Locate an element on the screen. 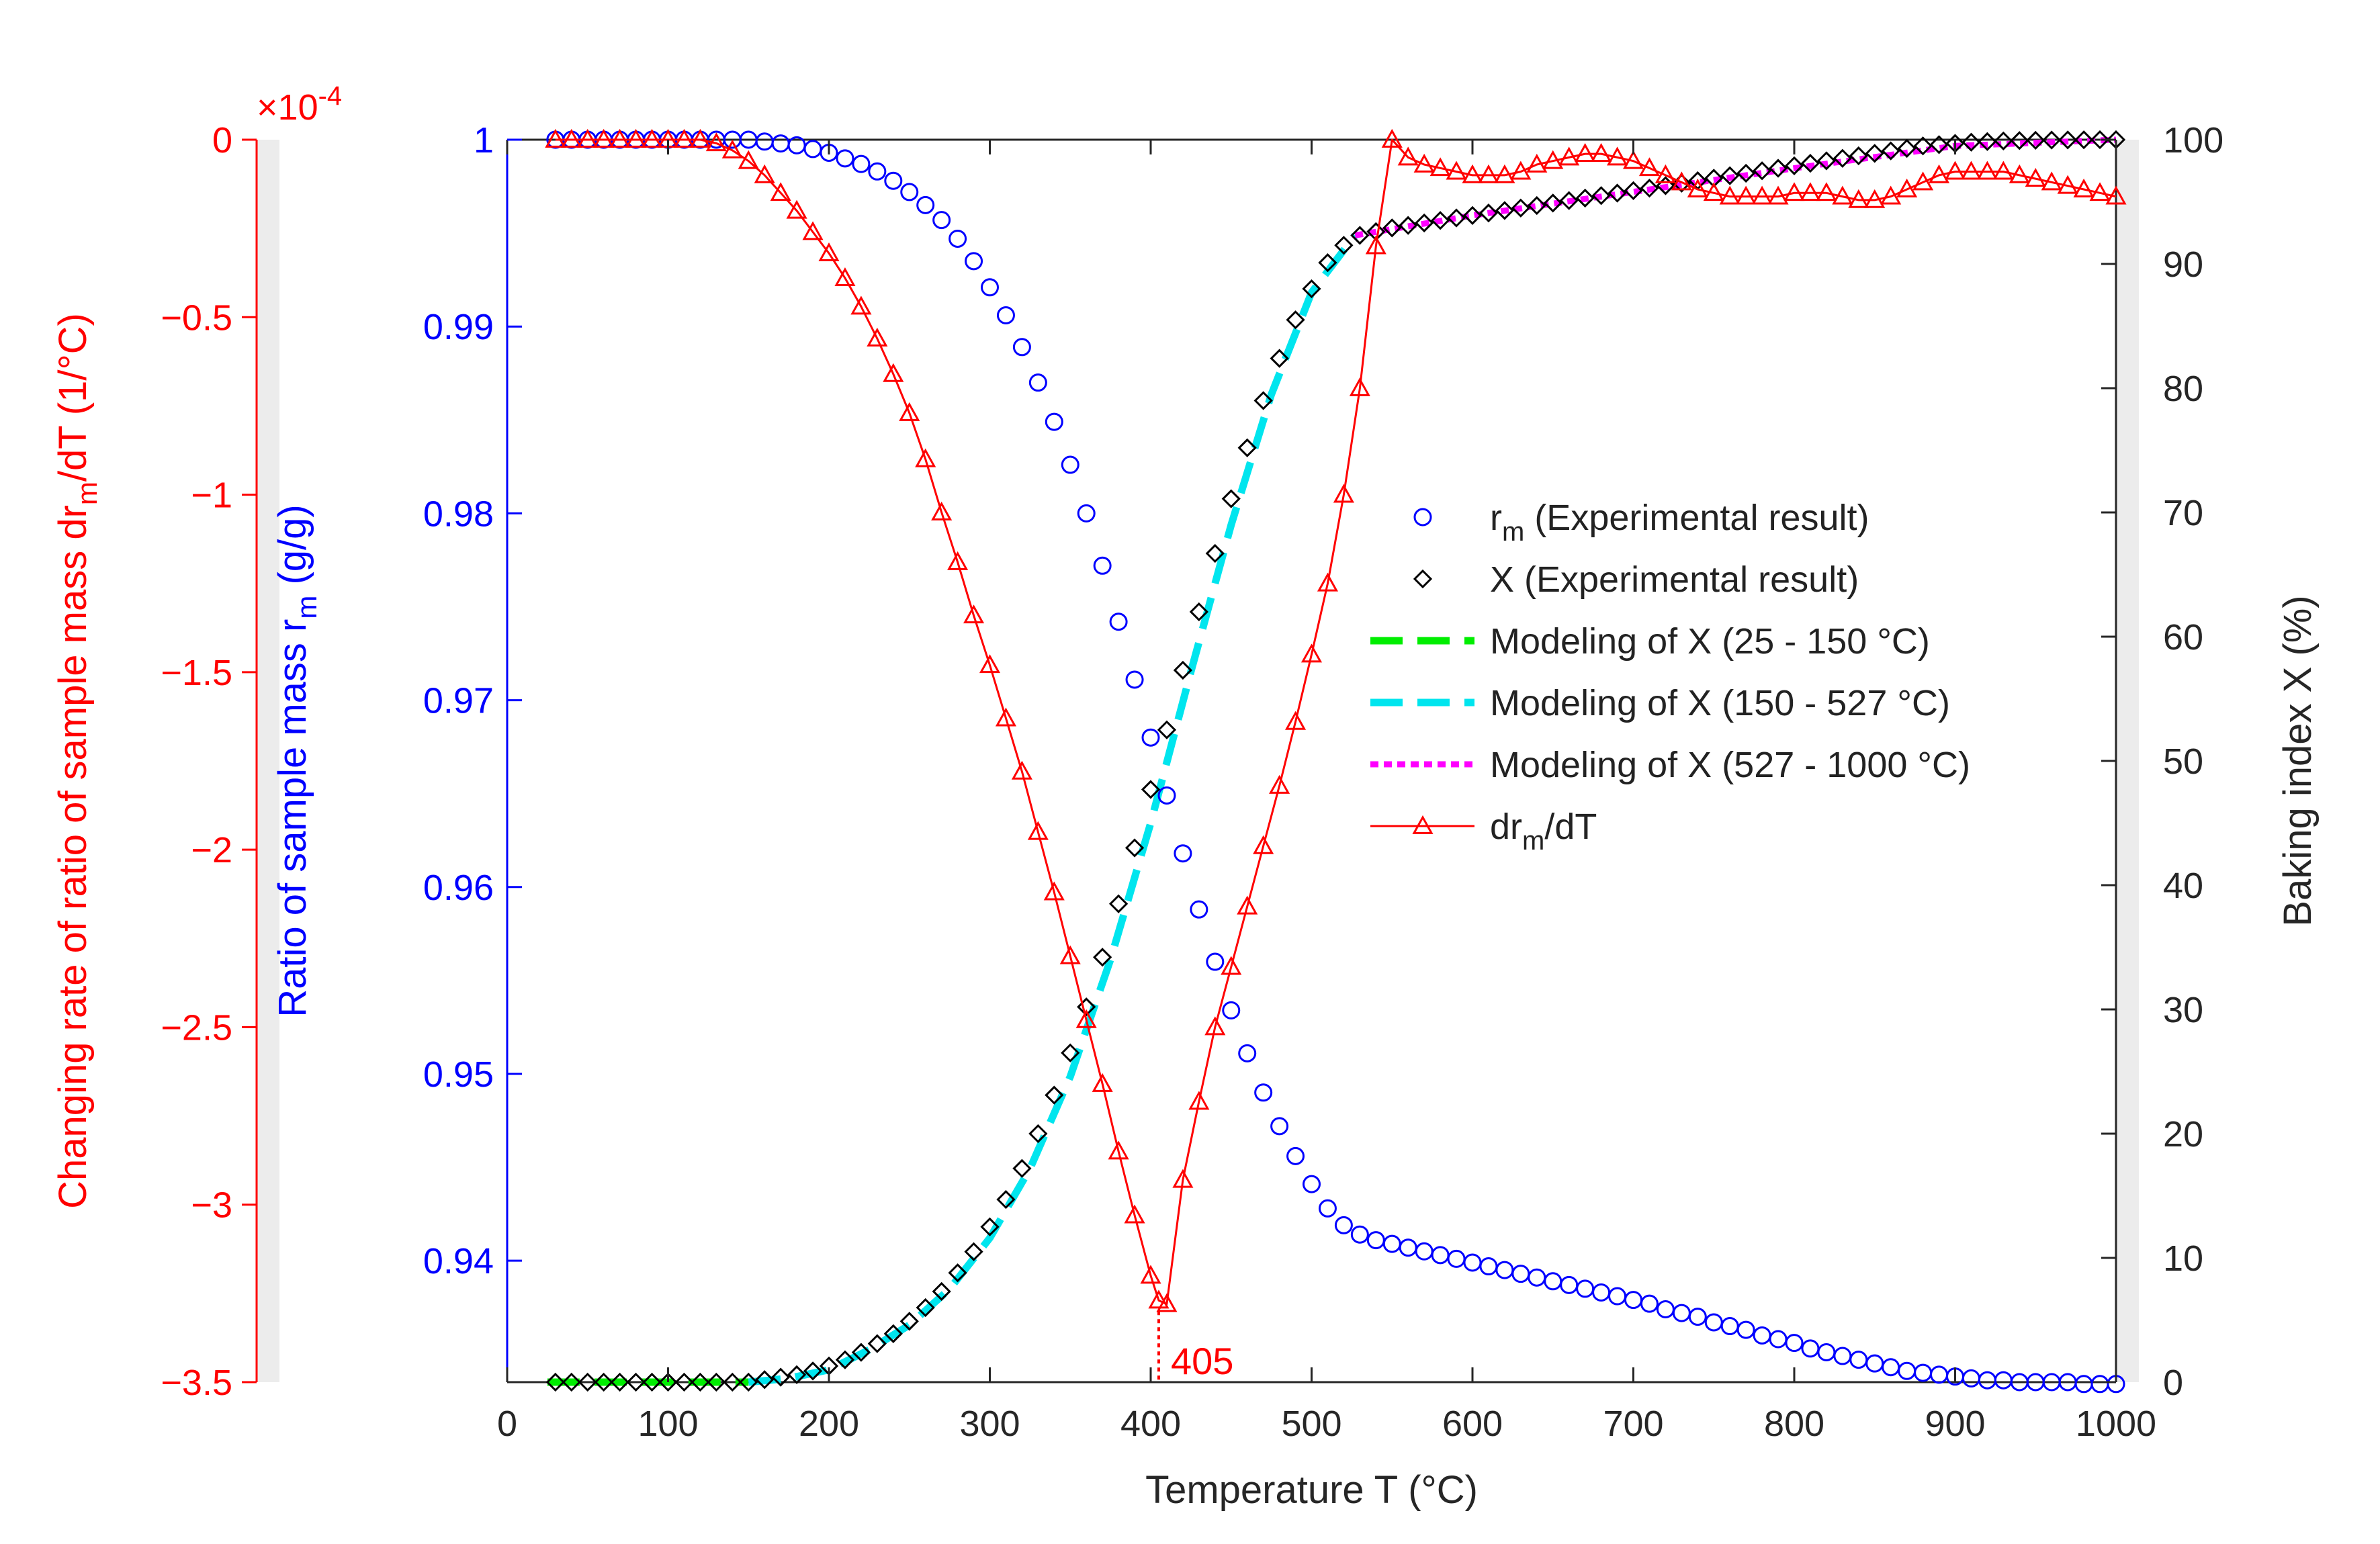 The height and width of the screenshot is (1544, 2380). x-index-tick-label: 80 is located at coordinates (2183, 389).